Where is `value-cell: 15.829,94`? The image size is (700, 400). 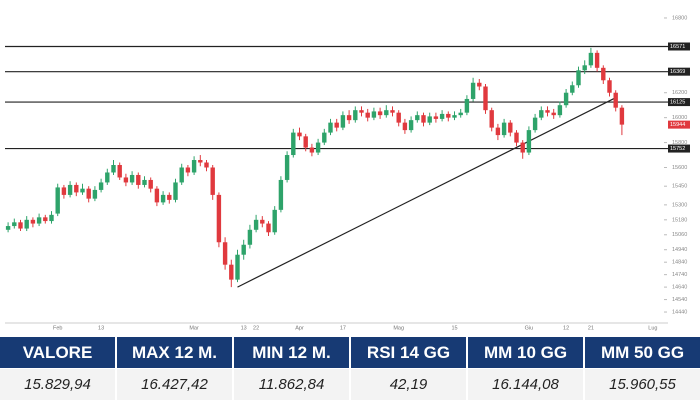 value-cell: 15.829,94 is located at coordinates (57, 384).